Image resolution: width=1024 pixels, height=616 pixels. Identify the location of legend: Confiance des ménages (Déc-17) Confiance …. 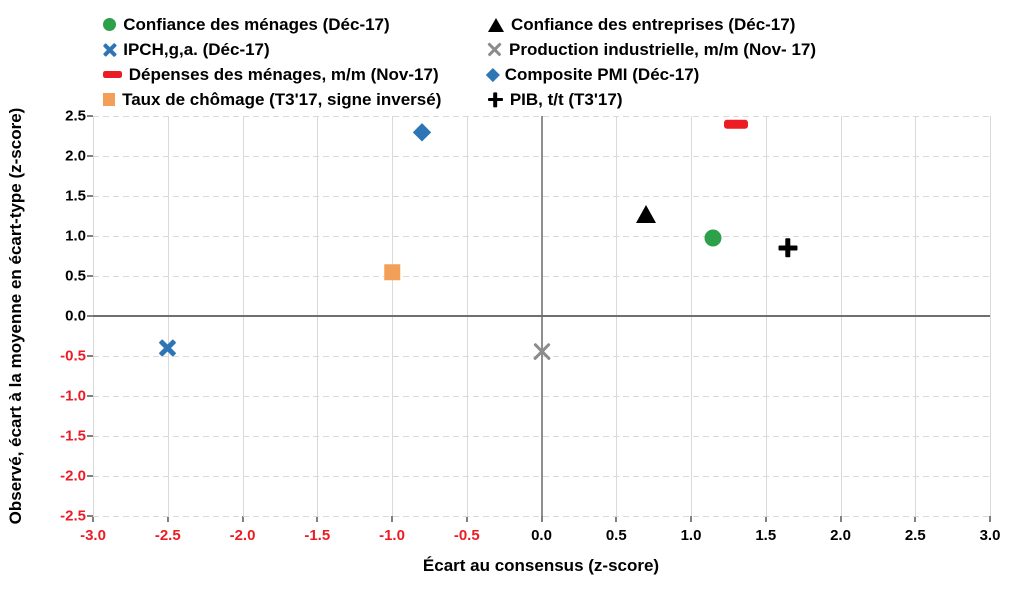
(459, 62).